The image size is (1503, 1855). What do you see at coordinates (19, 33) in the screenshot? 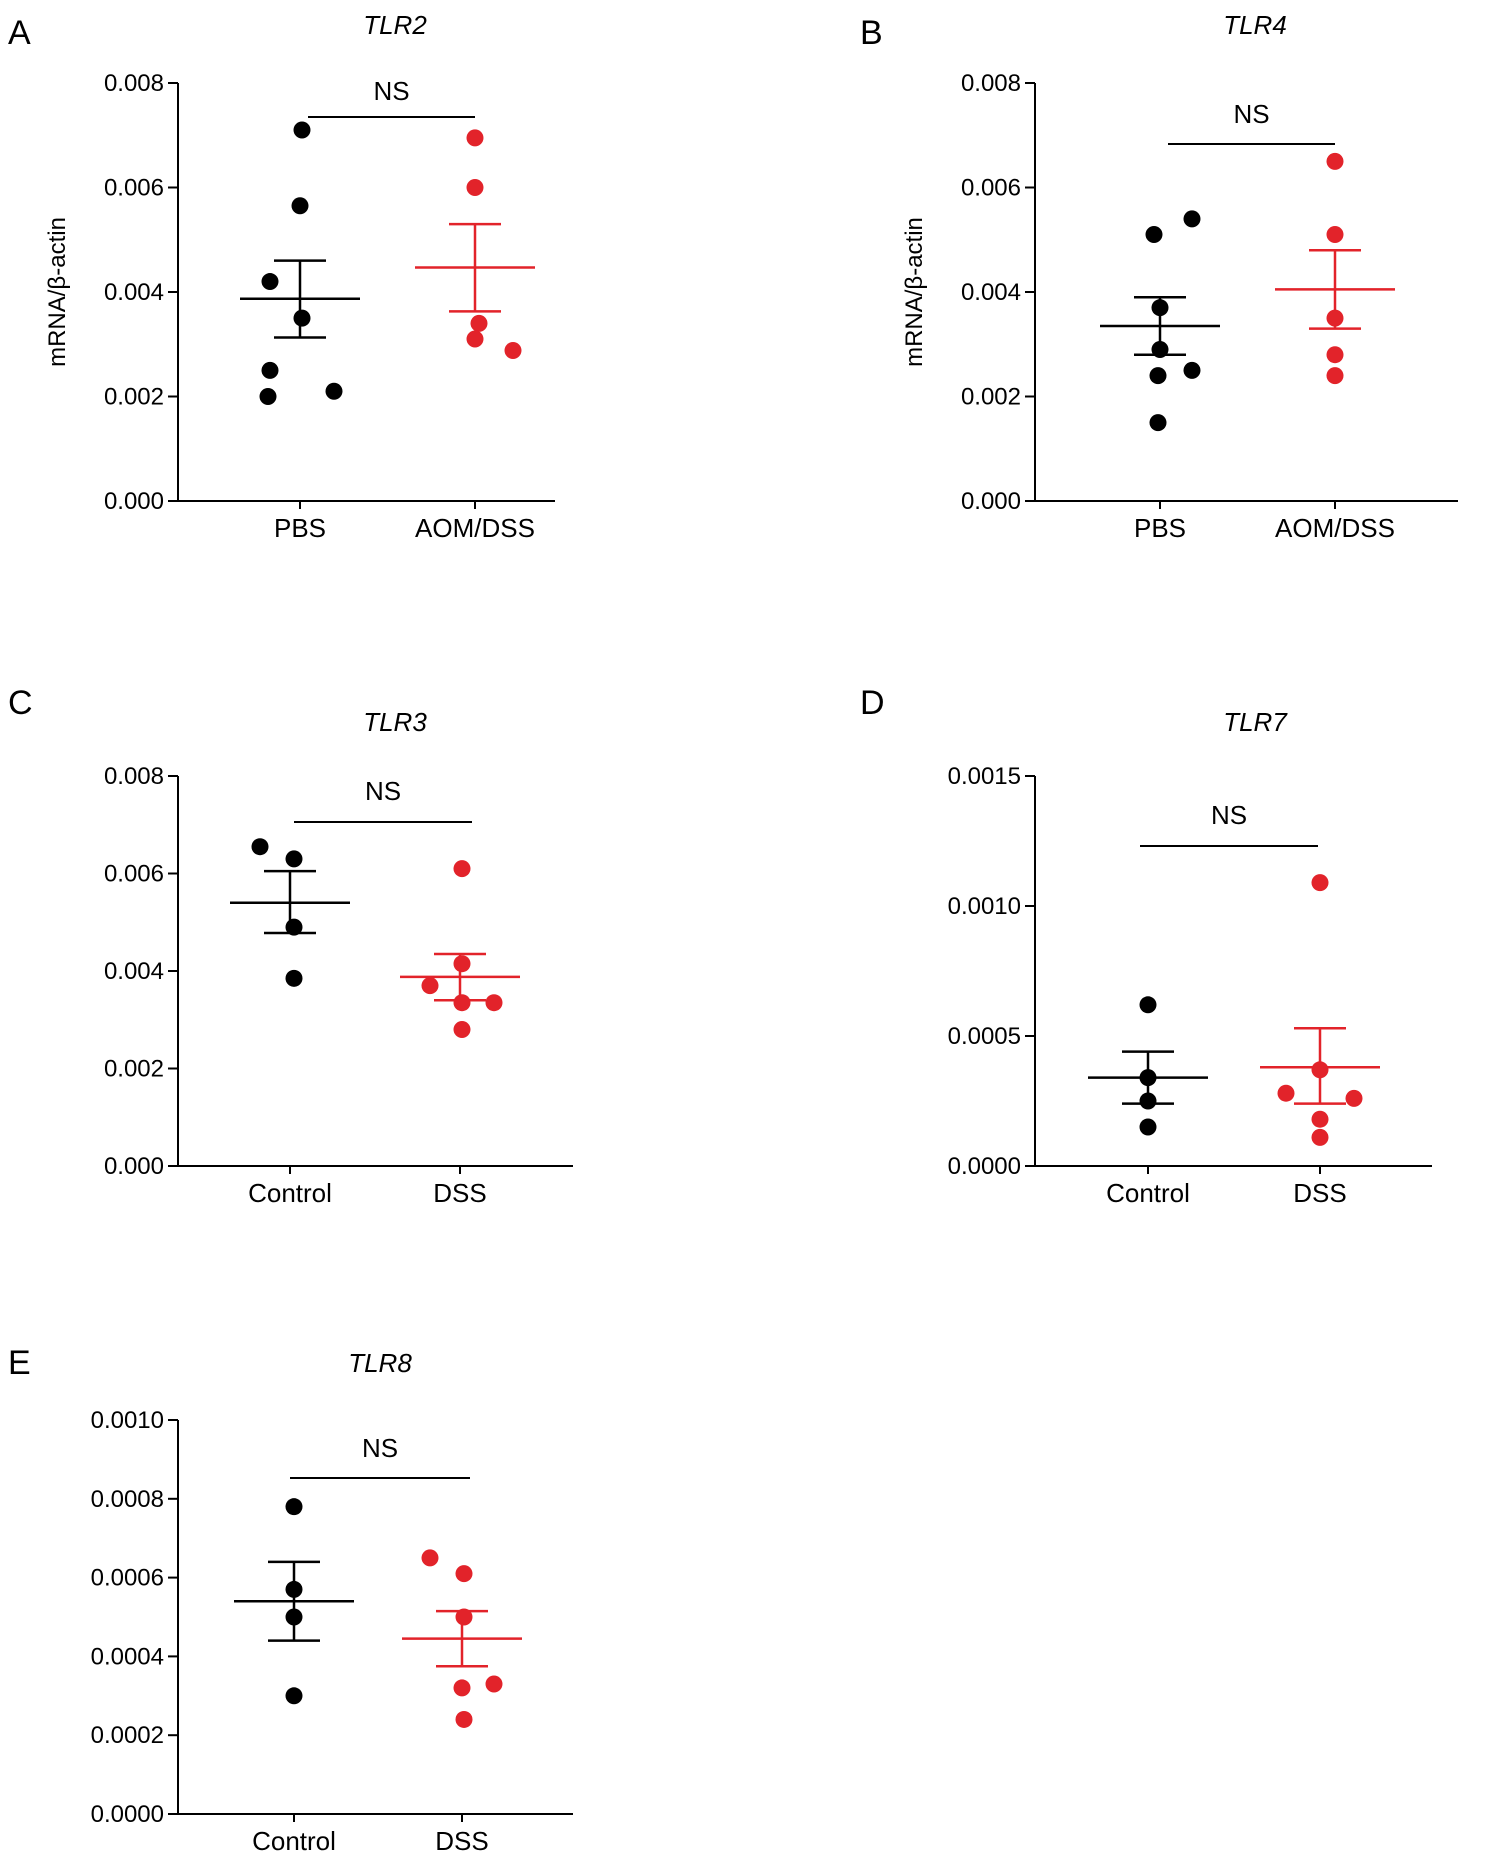
I see `panel-letter: A` at bounding box center [19, 33].